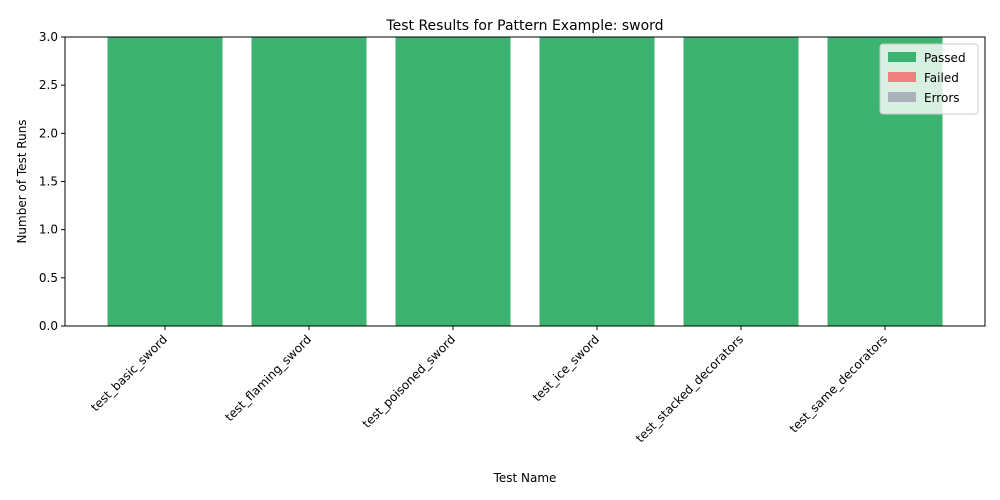 This screenshot has width=1000, height=500. I want to click on y-tick-label: 1.5, so click(48, 182).